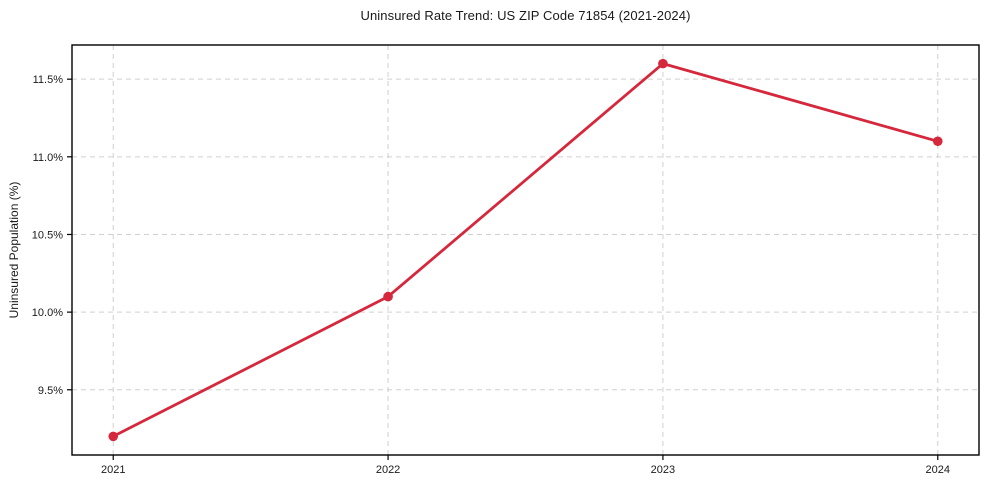 Image resolution: width=989 pixels, height=490 pixels. I want to click on x-tick-label: 2024, so click(938, 470).